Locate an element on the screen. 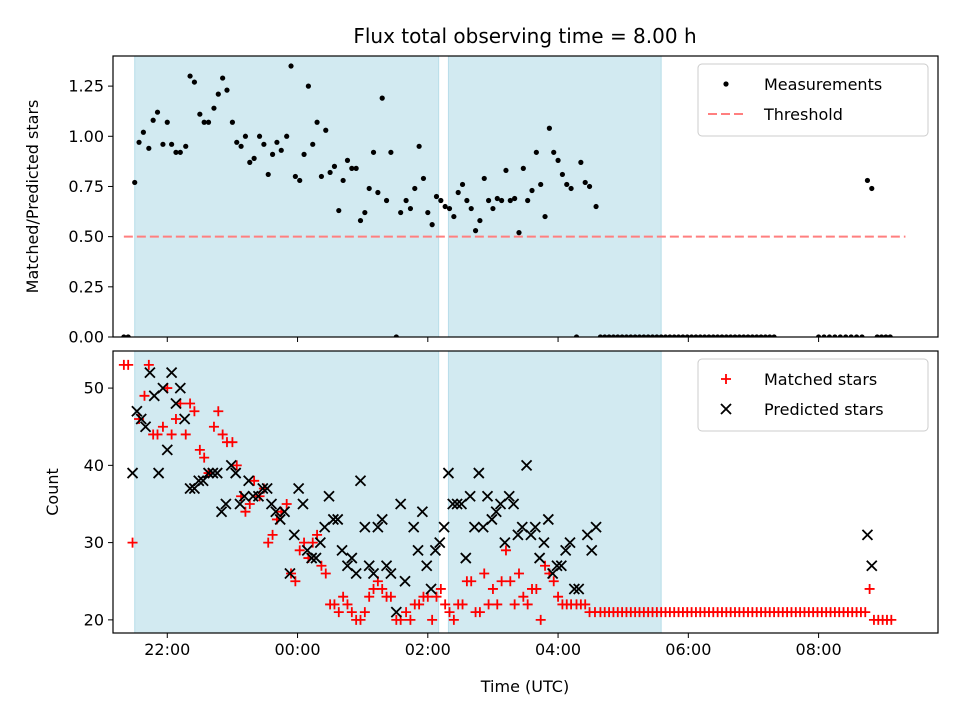 The height and width of the screenshot is (720, 960). legend-label: Matched stars is located at coordinates (820, 379).